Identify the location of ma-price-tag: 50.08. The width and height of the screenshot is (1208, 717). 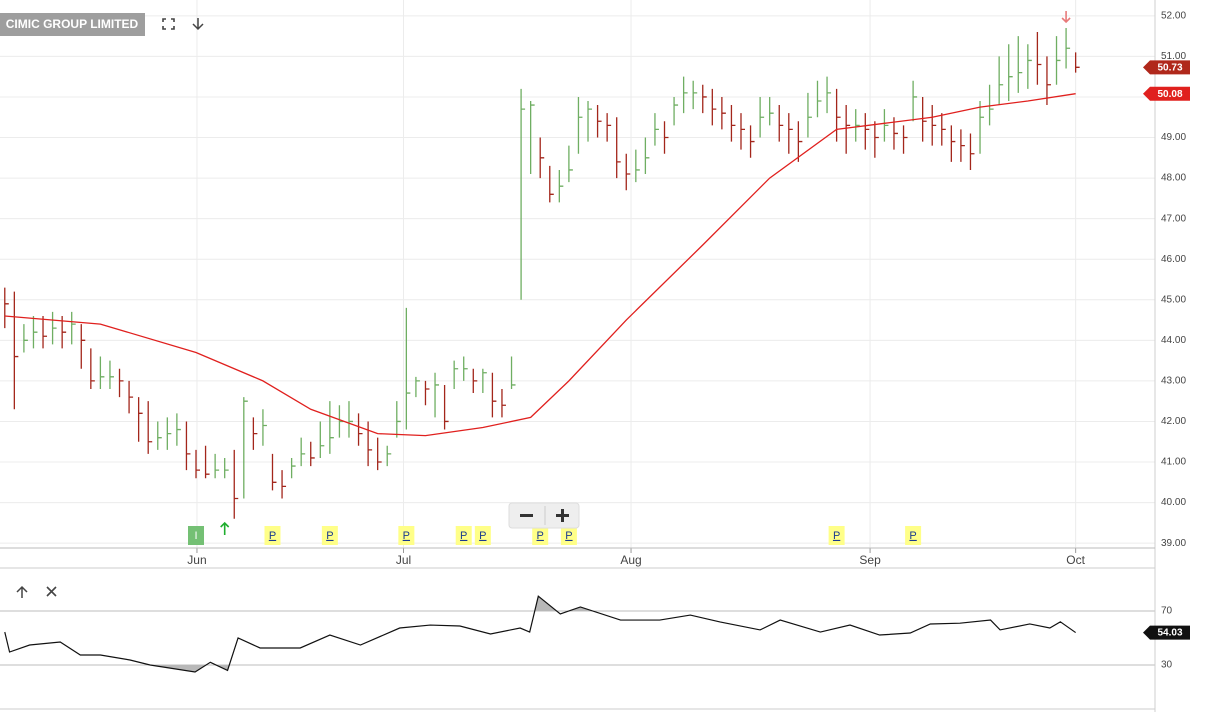
(1169, 94).